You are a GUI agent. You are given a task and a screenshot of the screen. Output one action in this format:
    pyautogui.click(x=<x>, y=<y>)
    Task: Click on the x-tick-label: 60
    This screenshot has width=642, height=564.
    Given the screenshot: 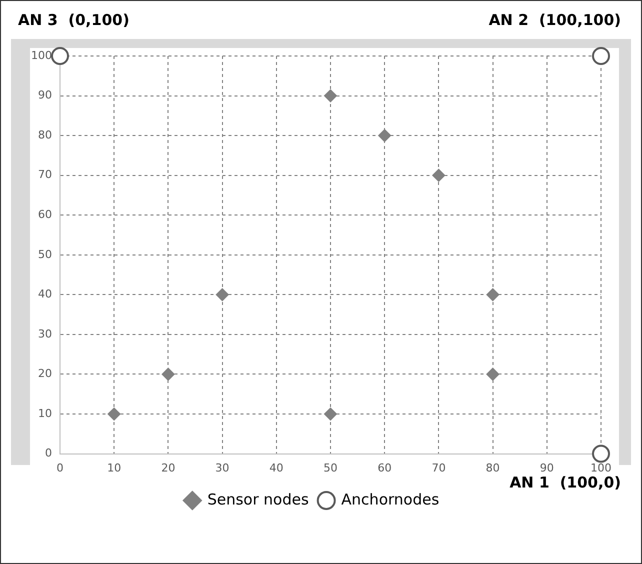 What is the action you would take?
    pyautogui.click(x=385, y=467)
    